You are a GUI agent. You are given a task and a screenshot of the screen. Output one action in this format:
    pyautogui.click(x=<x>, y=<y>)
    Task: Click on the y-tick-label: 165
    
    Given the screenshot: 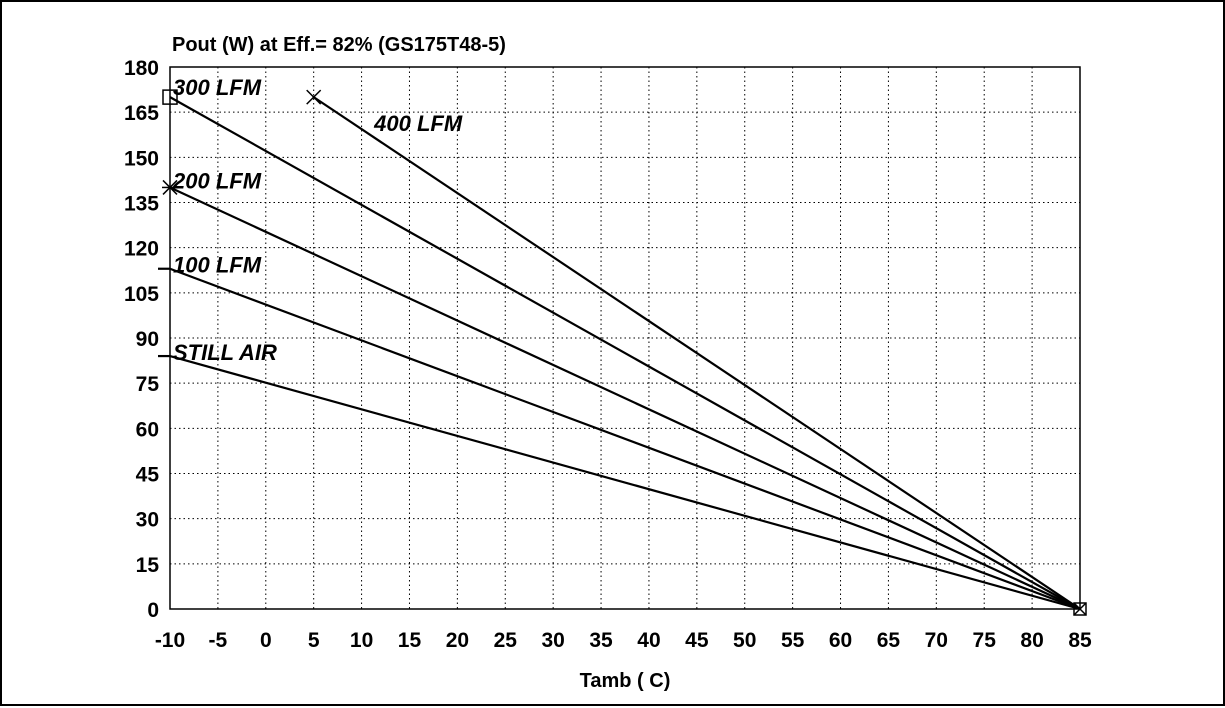 What is the action you would take?
    pyautogui.click(x=141, y=113)
    